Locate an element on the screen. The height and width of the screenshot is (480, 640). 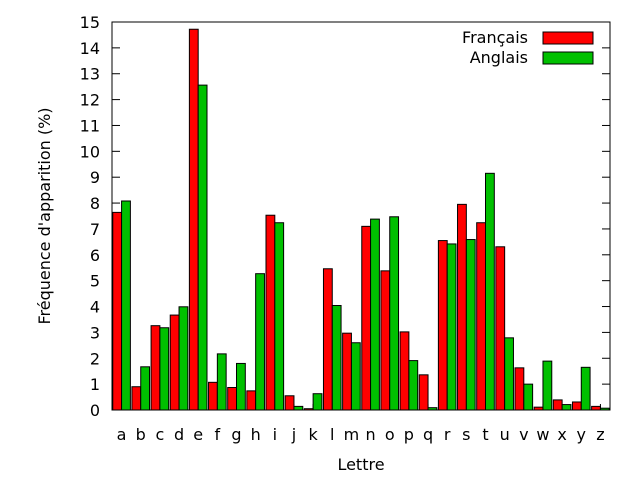
y-tick-label: 14 is located at coordinates (90, 48).